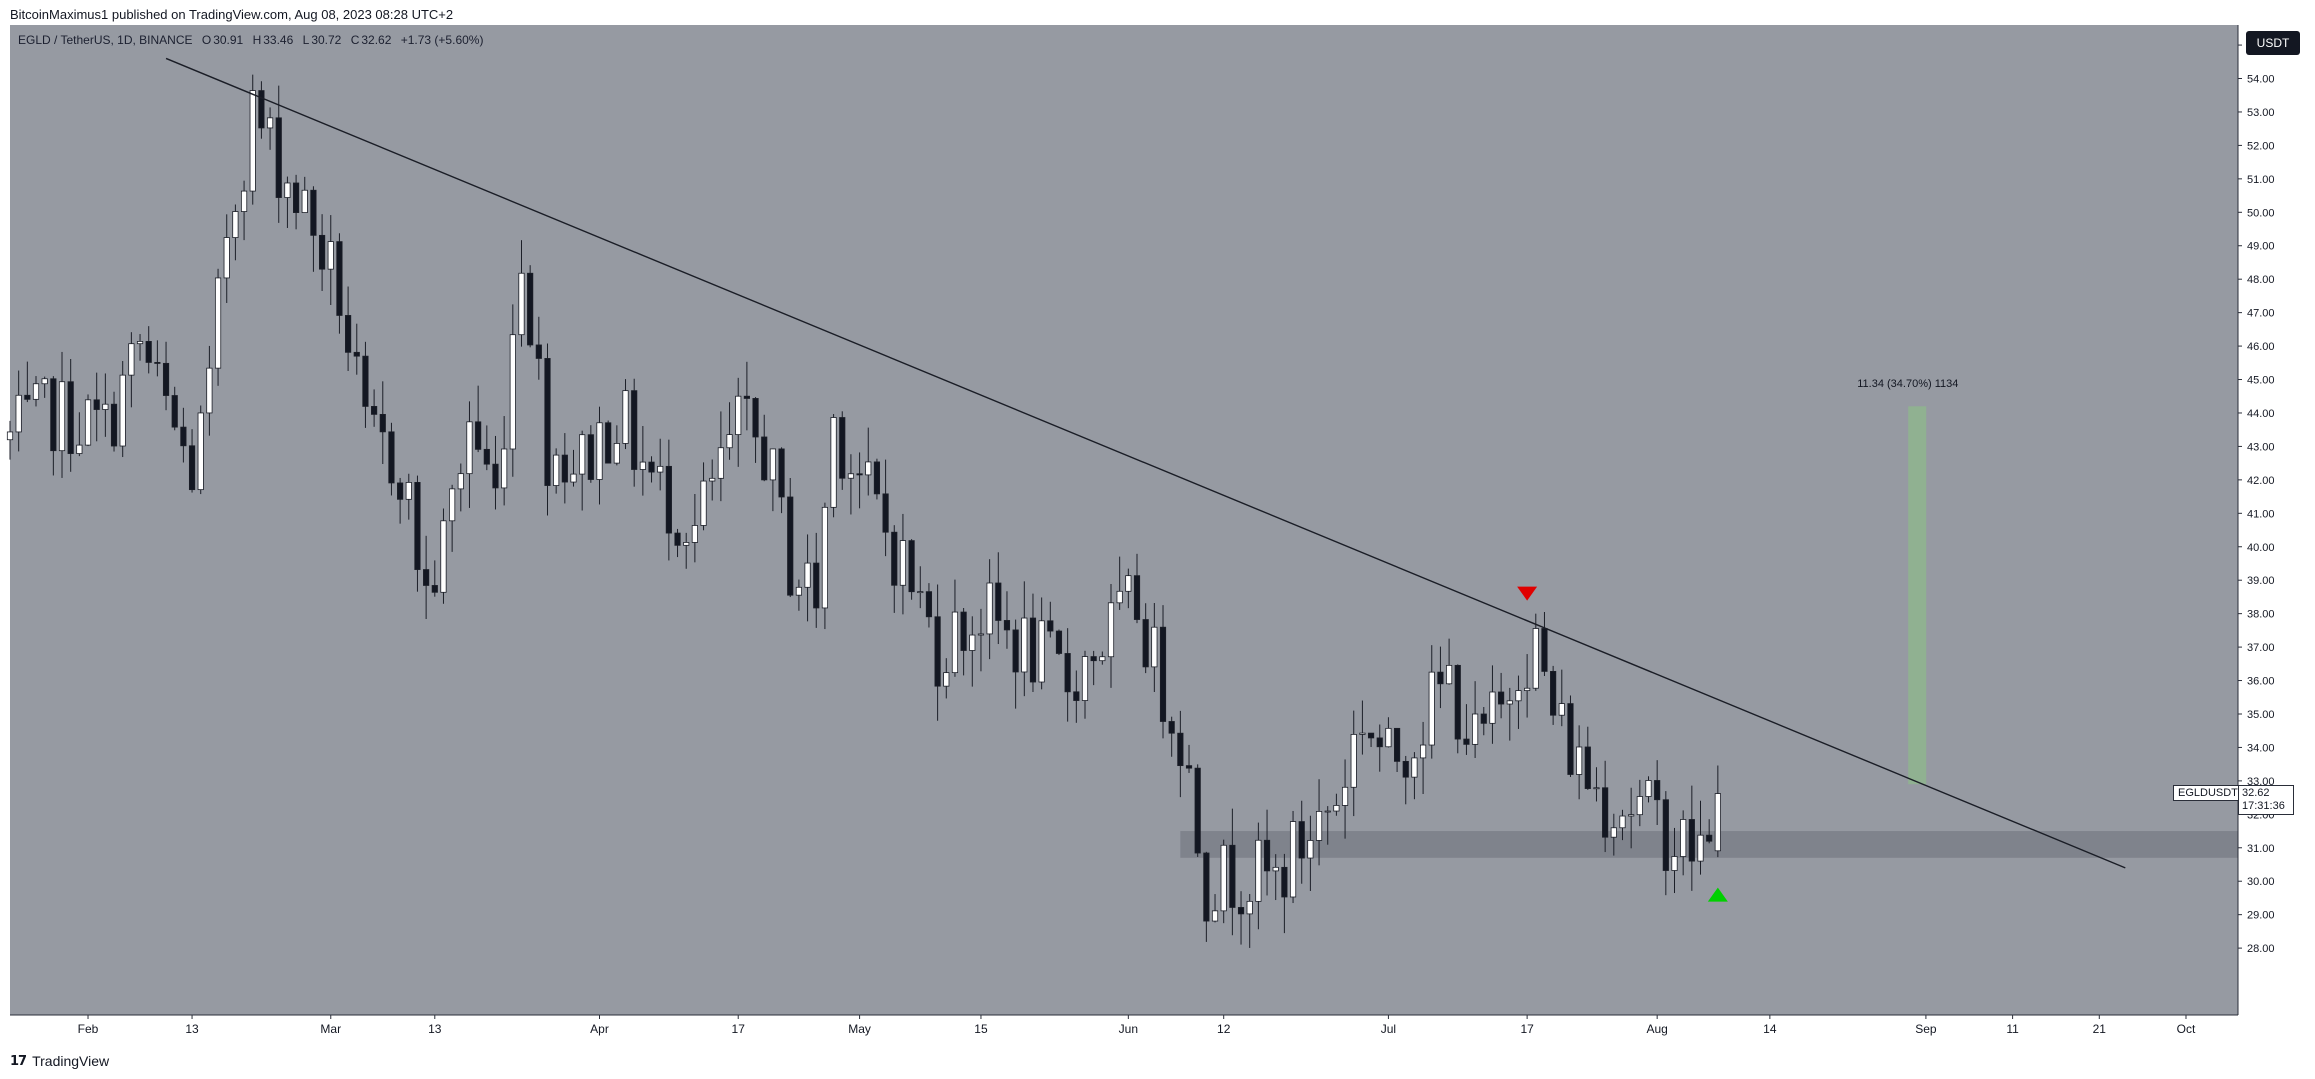  What do you see at coordinates (1908, 384) in the screenshot?
I see `measure-label: 11.34 (34.70%) 1134` at bounding box center [1908, 384].